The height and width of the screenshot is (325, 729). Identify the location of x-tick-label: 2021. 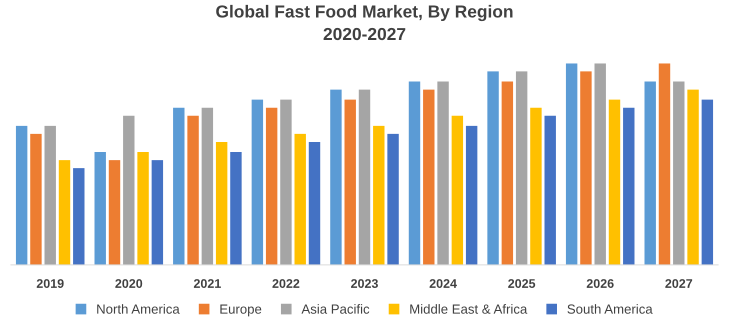
(207, 283).